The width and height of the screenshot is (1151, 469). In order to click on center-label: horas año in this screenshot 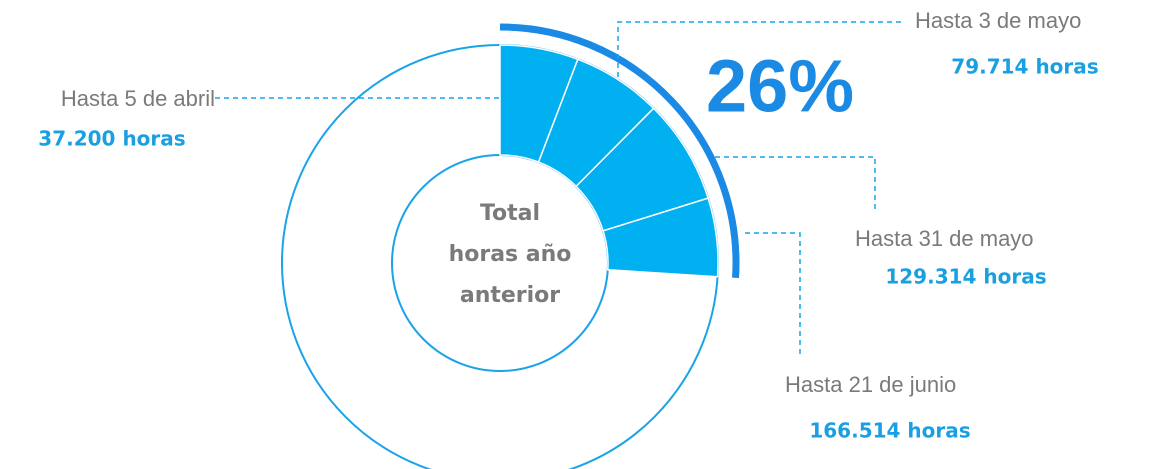, I will do `click(510, 254)`.